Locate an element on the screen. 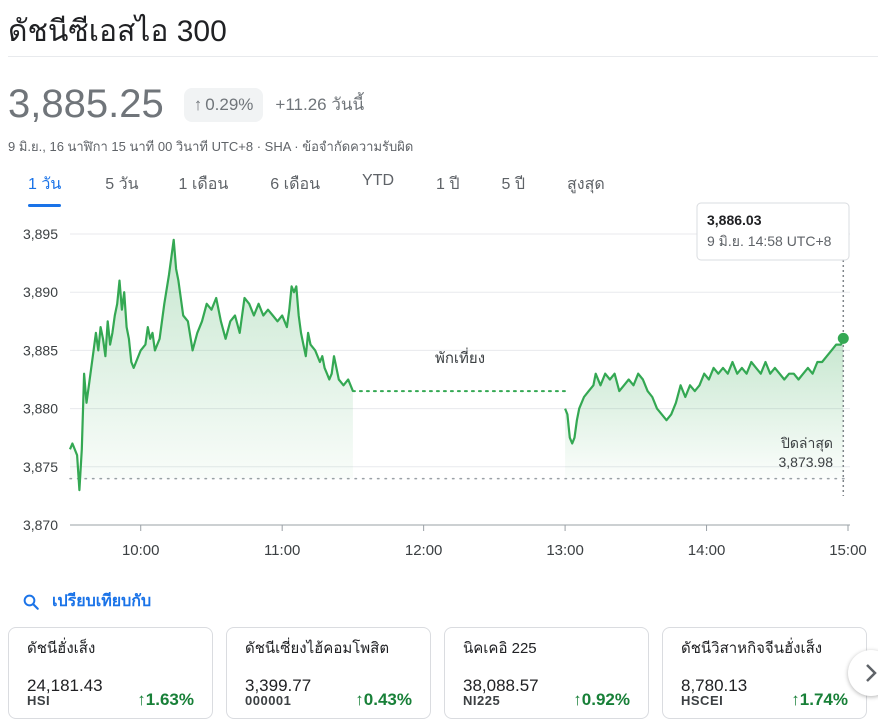 Image resolution: width=878 pixels, height=727 pixels. card-value: 3,399.77 is located at coordinates (278, 685).